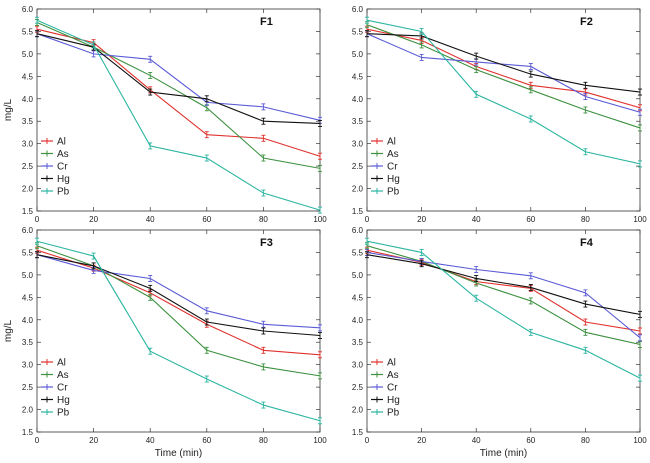  Describe the element at coordinates (8, 109) in the screenshot. I see `y-axis-label: mg/L` at that location.